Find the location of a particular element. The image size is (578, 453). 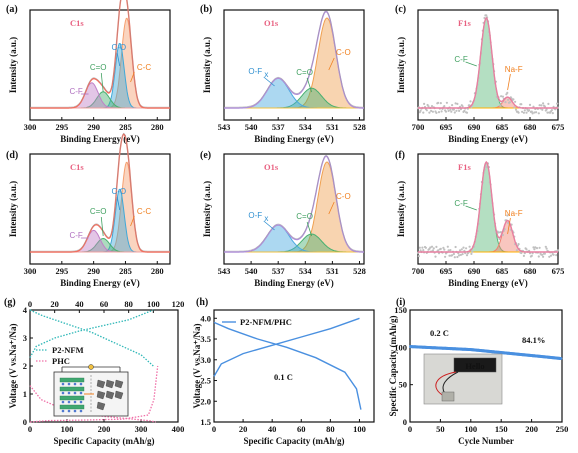

spectrum-title: O1s is located at coordinates (271, 167).